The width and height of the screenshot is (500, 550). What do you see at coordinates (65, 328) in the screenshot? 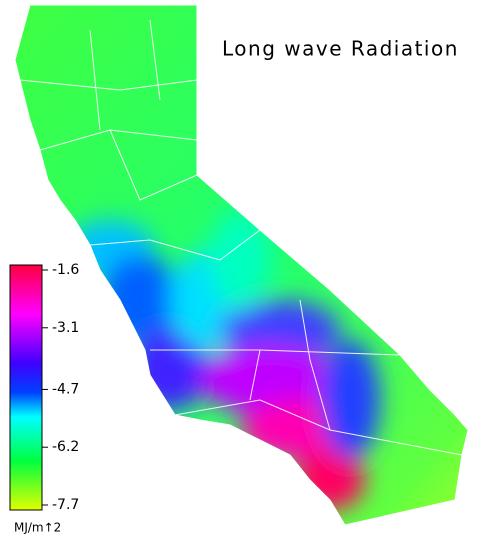
I see `tick-label: -3.1` at bounding box center [65, 328].